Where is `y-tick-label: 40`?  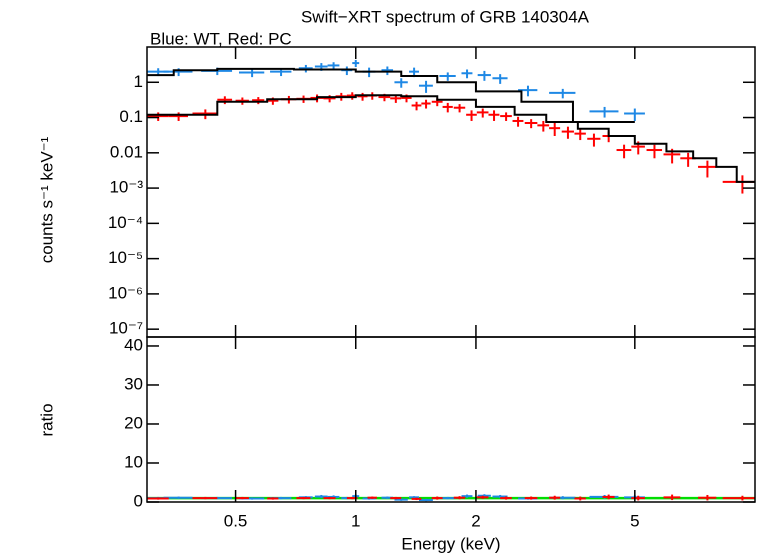 y-tick-label: 40 is located at coordinates (133, 344).